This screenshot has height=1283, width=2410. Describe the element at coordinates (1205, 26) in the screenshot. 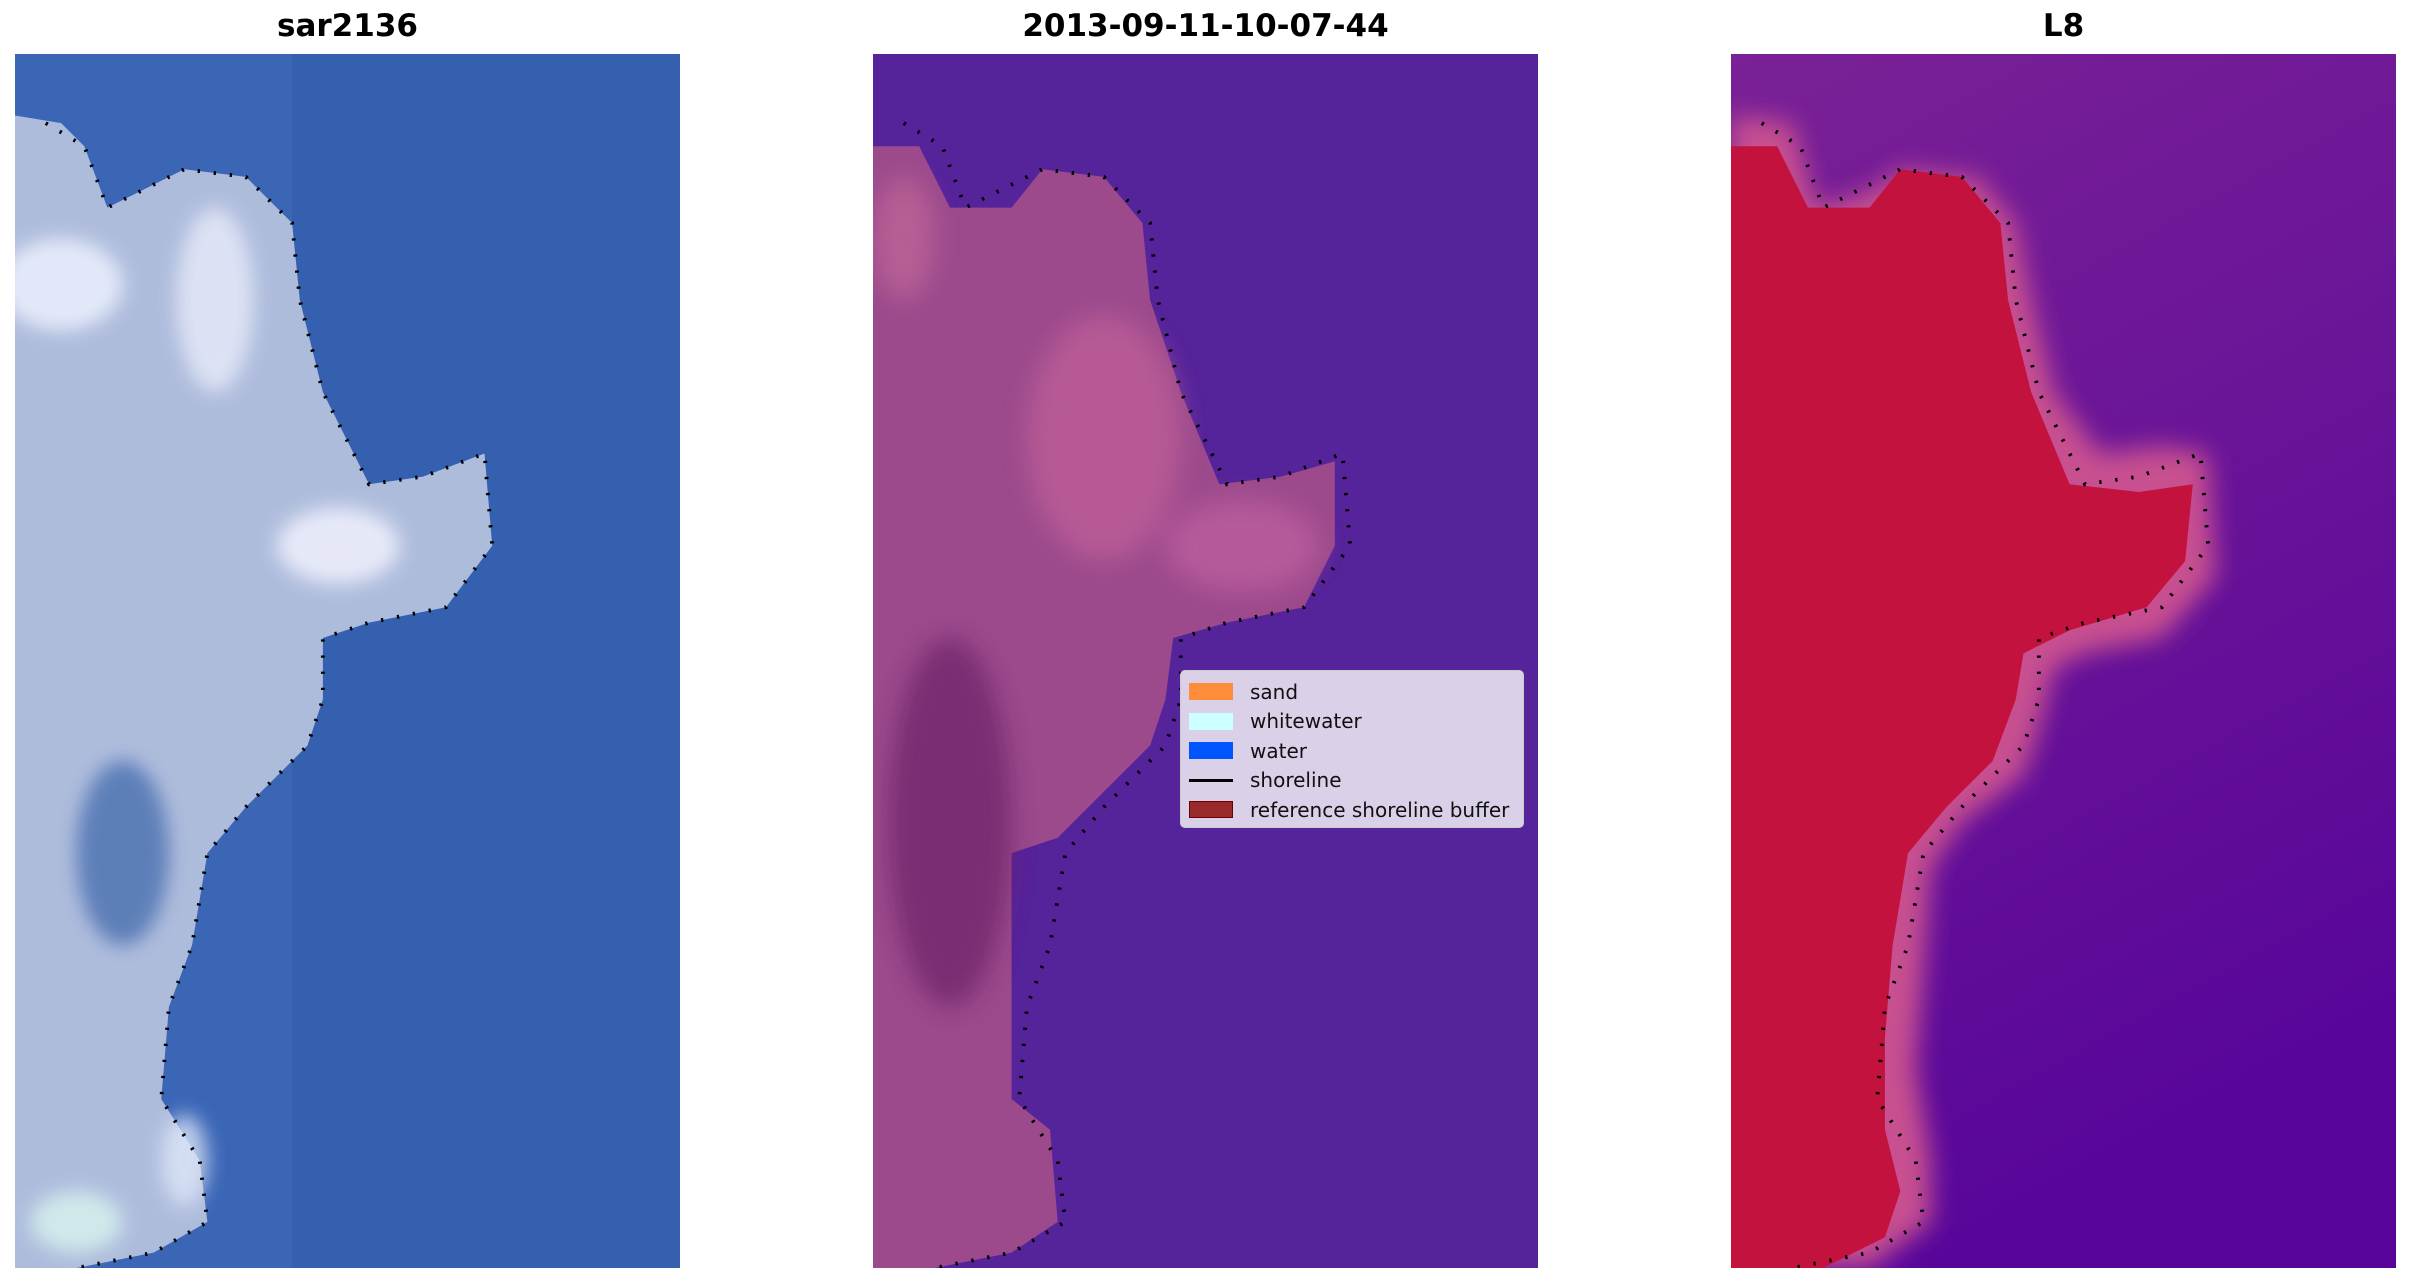

I see `panel-title-2: 2013-09-11-10-07-44` at that location.